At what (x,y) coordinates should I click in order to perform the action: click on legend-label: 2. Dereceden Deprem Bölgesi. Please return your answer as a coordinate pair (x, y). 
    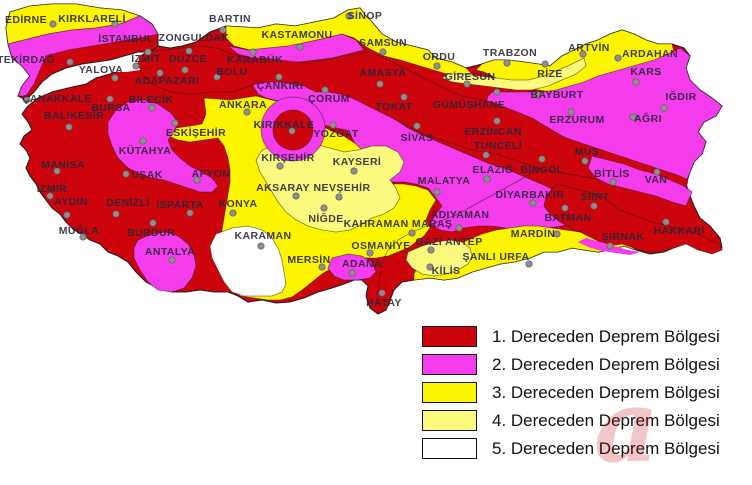
    Looking at the image, I should click on (606, 364).